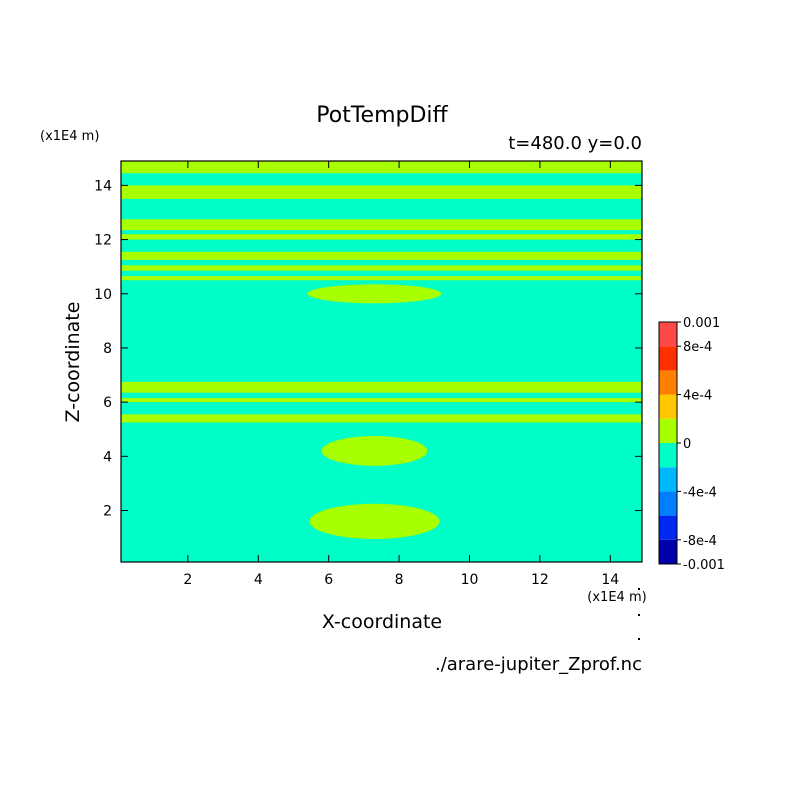 The height and width of the screenshot is (804, 804). Describe the element at coordinates (103, 241) in the screenshot. I see `y-tick-label: 12` at that location.